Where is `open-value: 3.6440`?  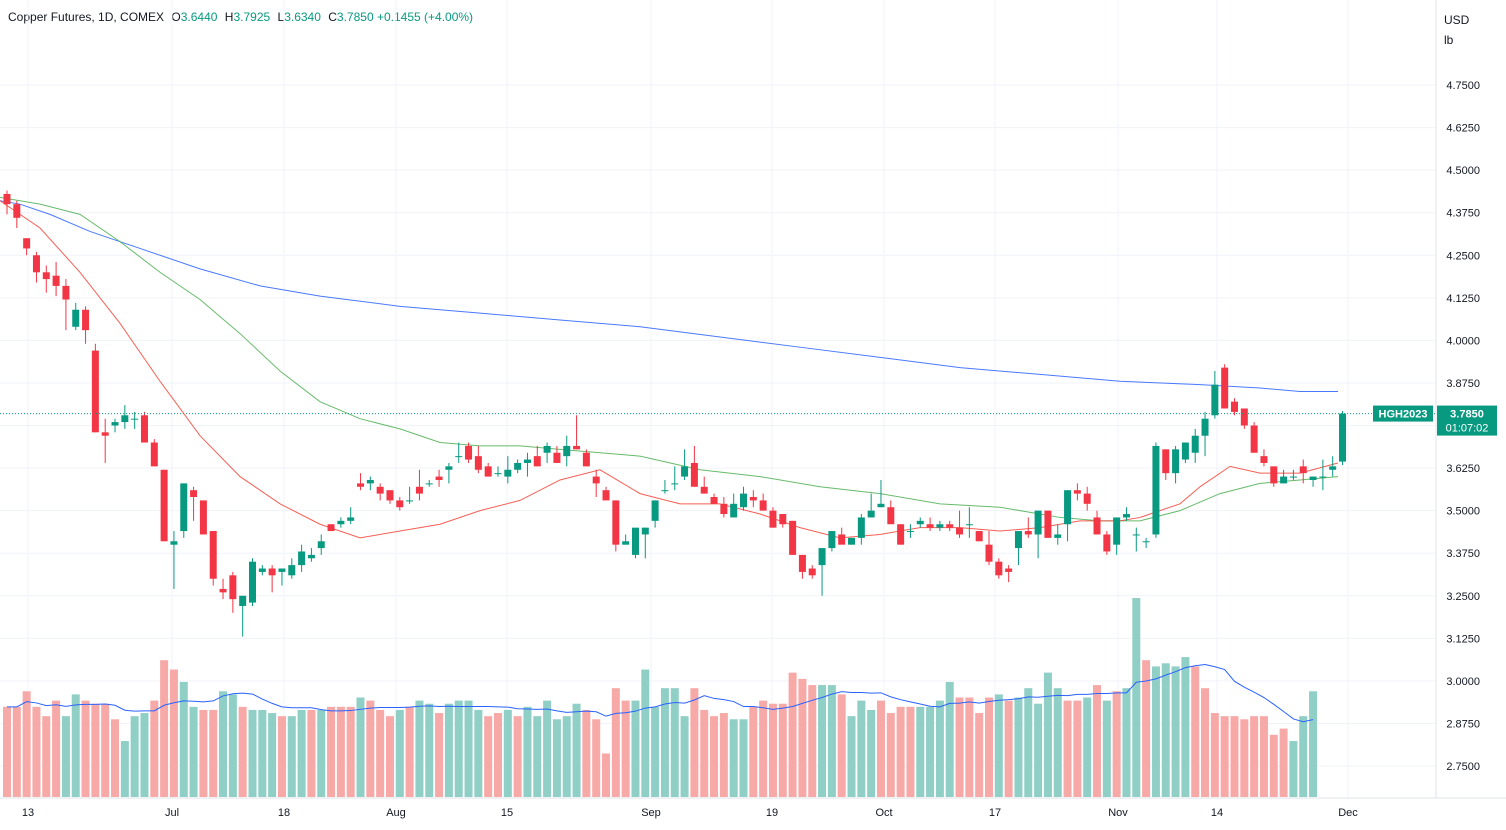 open-value: 3.6440 is located at coordinates (199, 17).